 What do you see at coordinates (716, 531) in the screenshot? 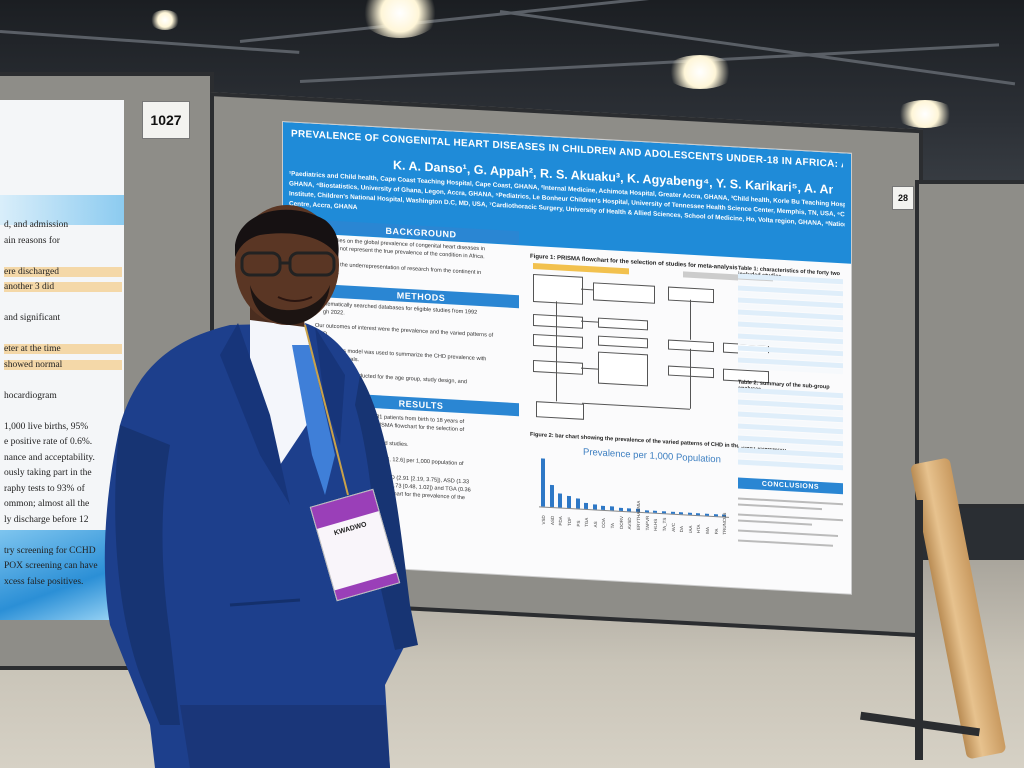
I see `chart-x-tick-label: PA` at bounding box center [716, 531].